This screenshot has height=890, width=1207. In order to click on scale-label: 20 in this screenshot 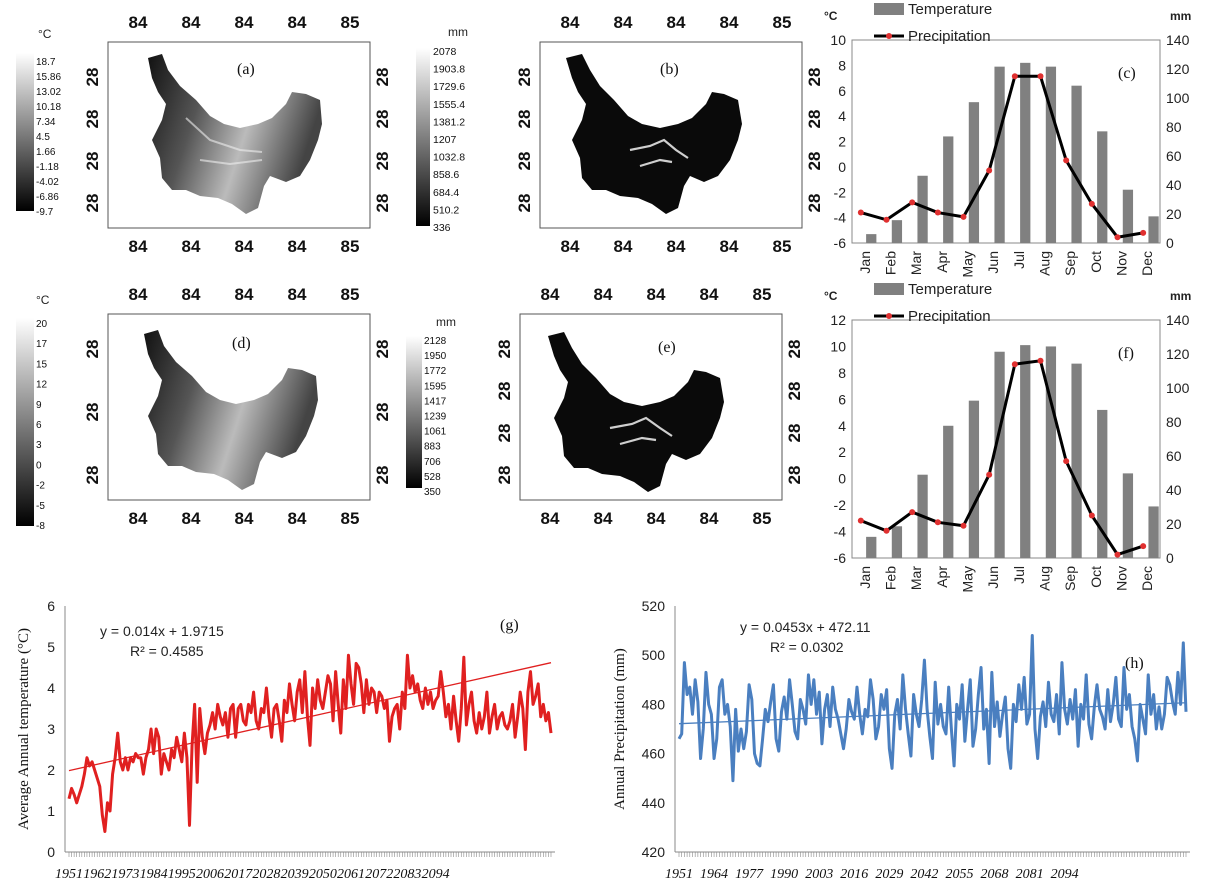, I will do `click(42, 324)`.